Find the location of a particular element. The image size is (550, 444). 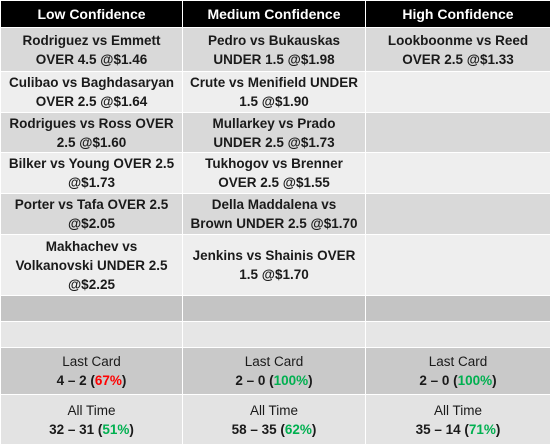

header-high: High Confidence is located at coordinates (457, 14).